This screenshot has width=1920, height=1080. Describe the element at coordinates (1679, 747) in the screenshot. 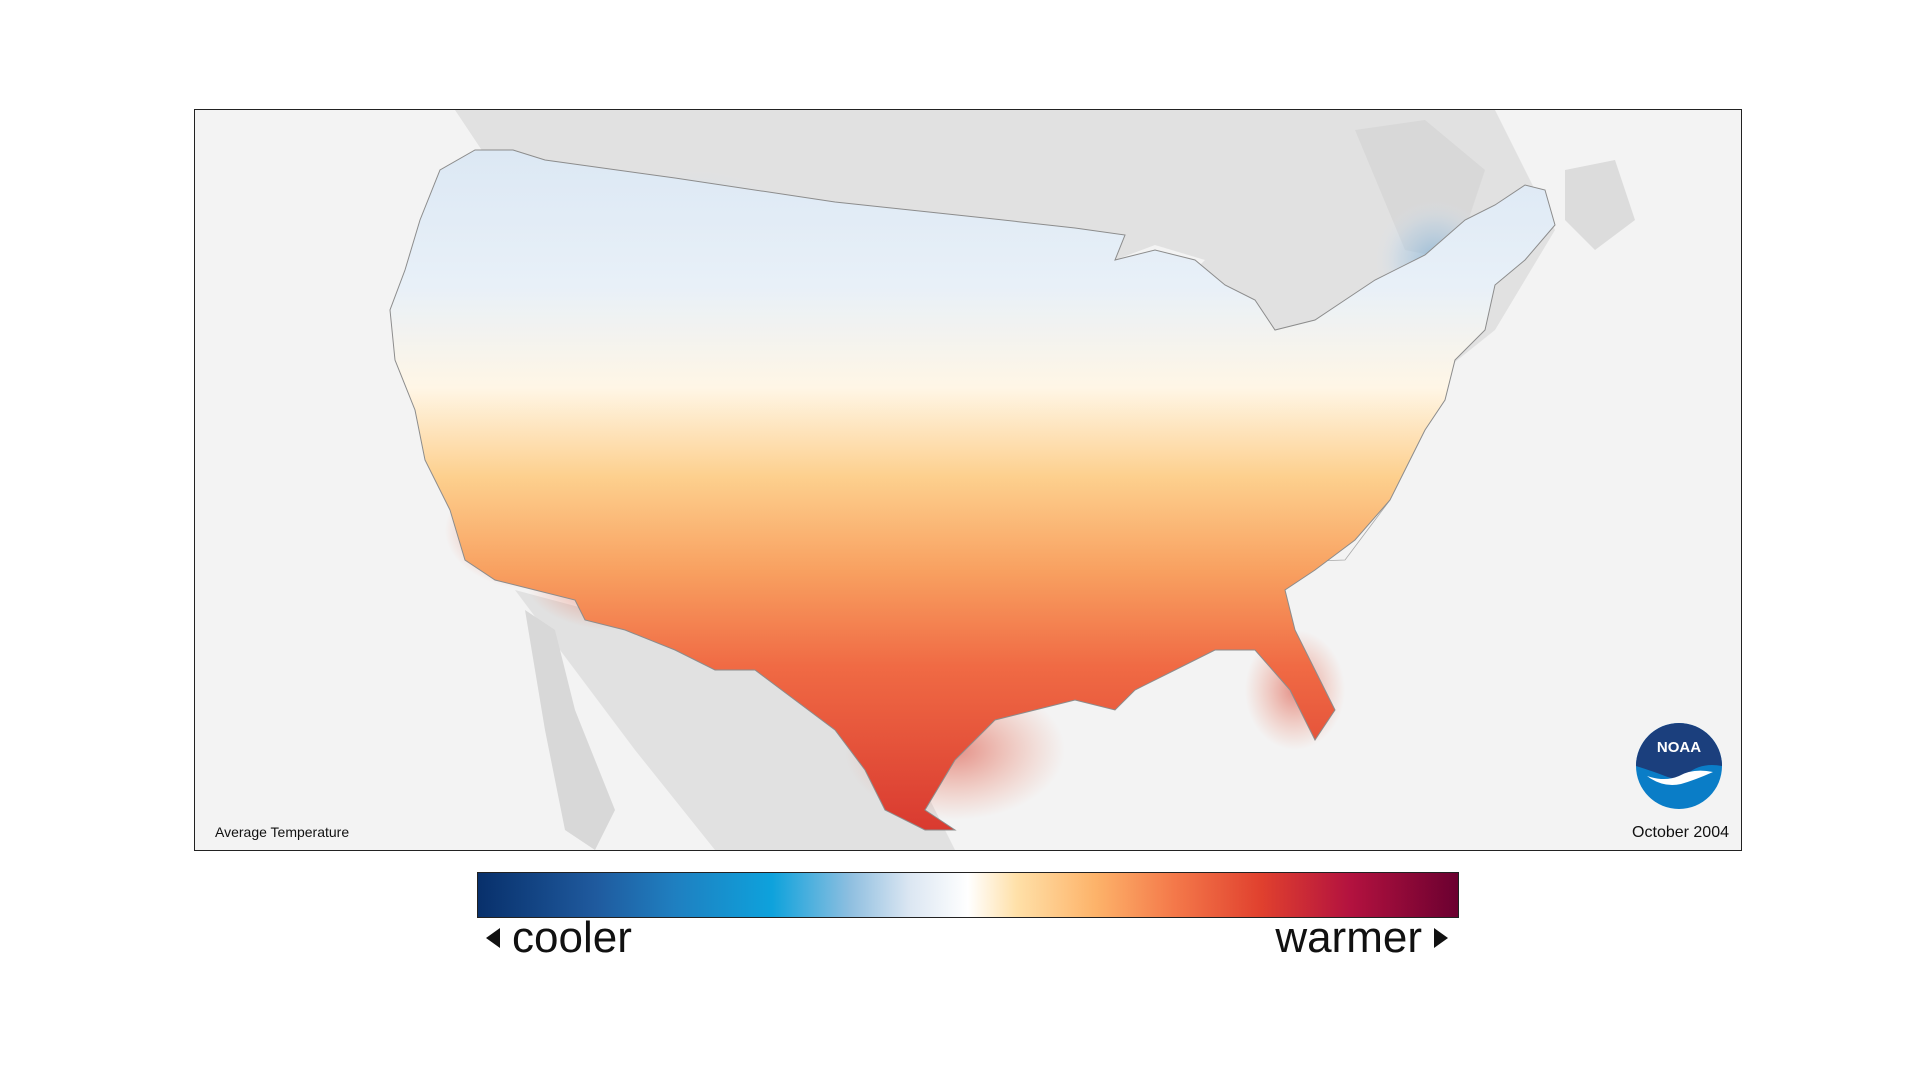

I see `noaa-logo-text: NOAA` at that location.